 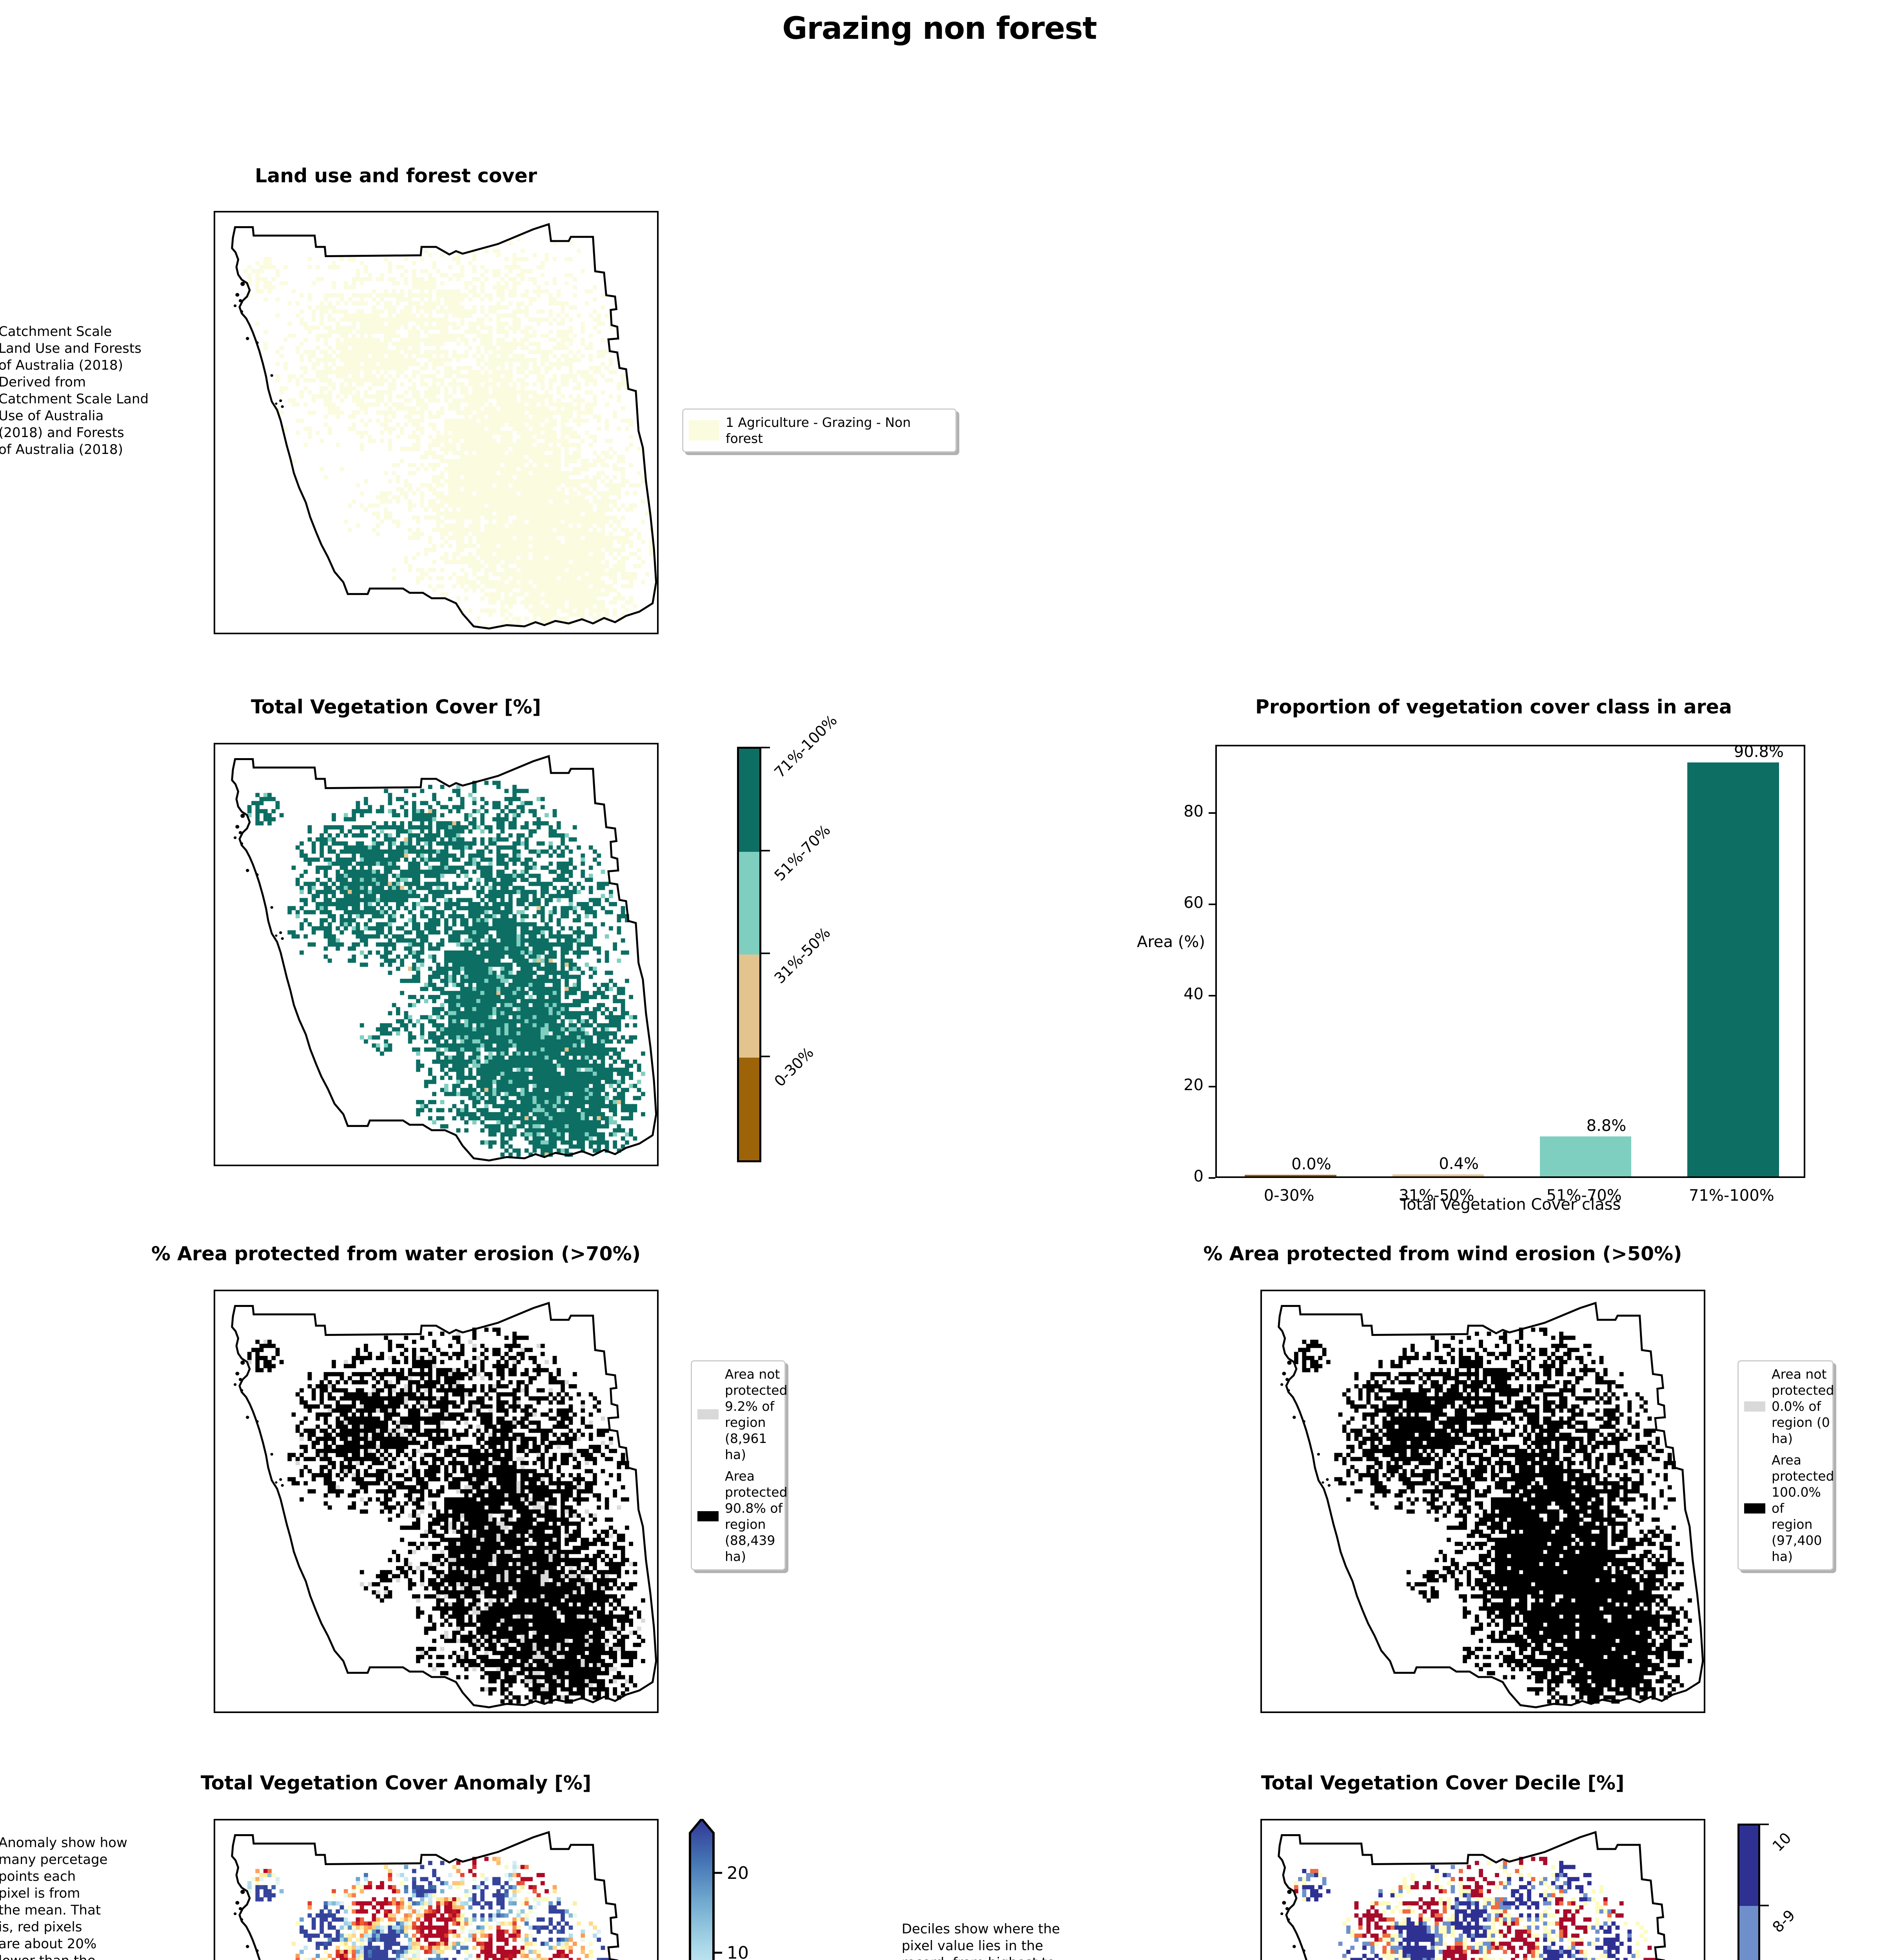 I want to click on landuse-legend: 1 Agriculture - Grazing - Non forest, so click(x=820, y=430).